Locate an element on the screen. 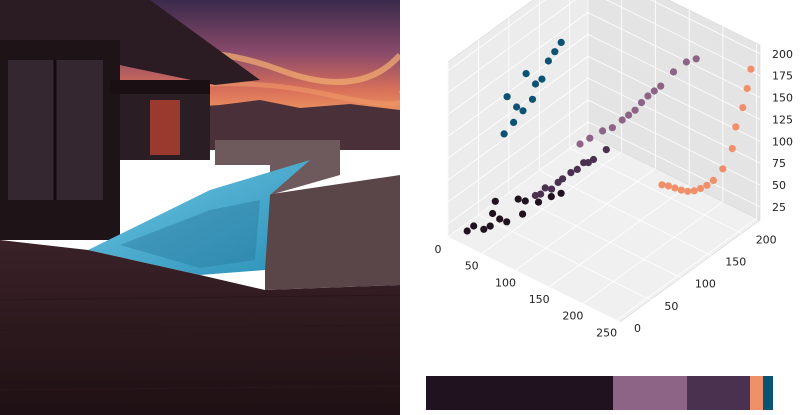  z-tick-label: 100 is located at coordinates (782, 141).